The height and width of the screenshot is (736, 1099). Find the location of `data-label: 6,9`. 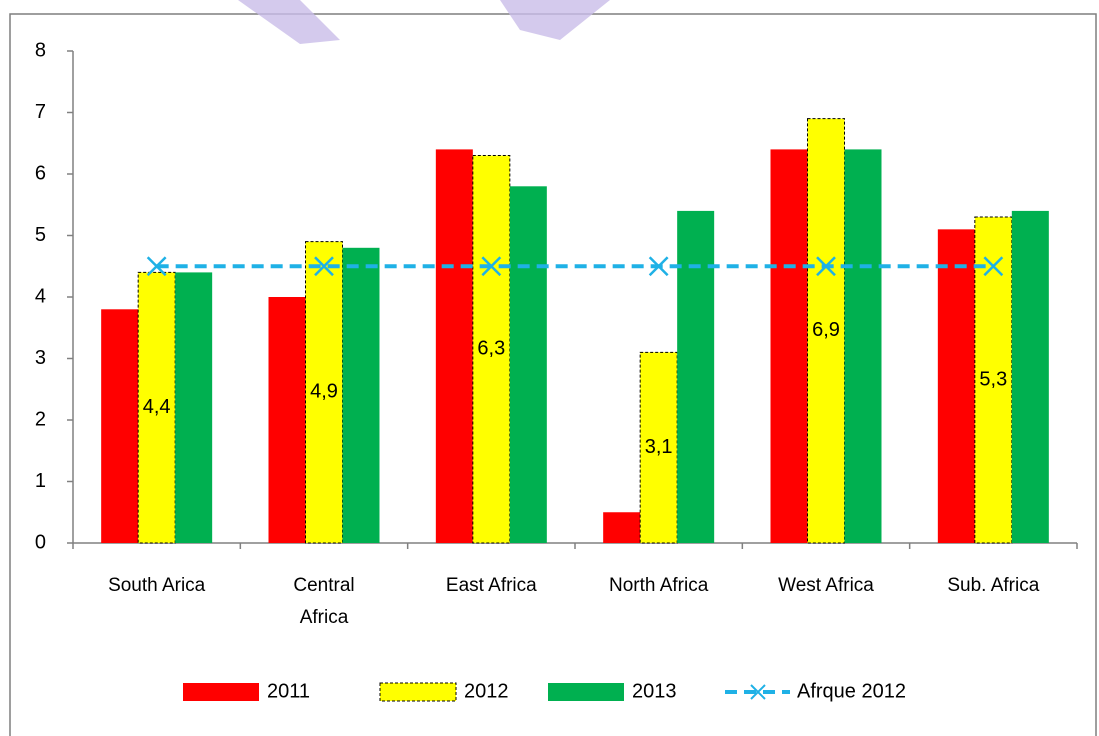

data-label: 6,9 is located at coordinates (826, 330).